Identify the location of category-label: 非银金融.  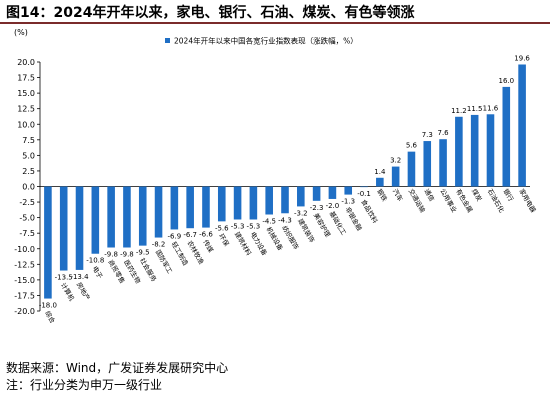
(353, 218).